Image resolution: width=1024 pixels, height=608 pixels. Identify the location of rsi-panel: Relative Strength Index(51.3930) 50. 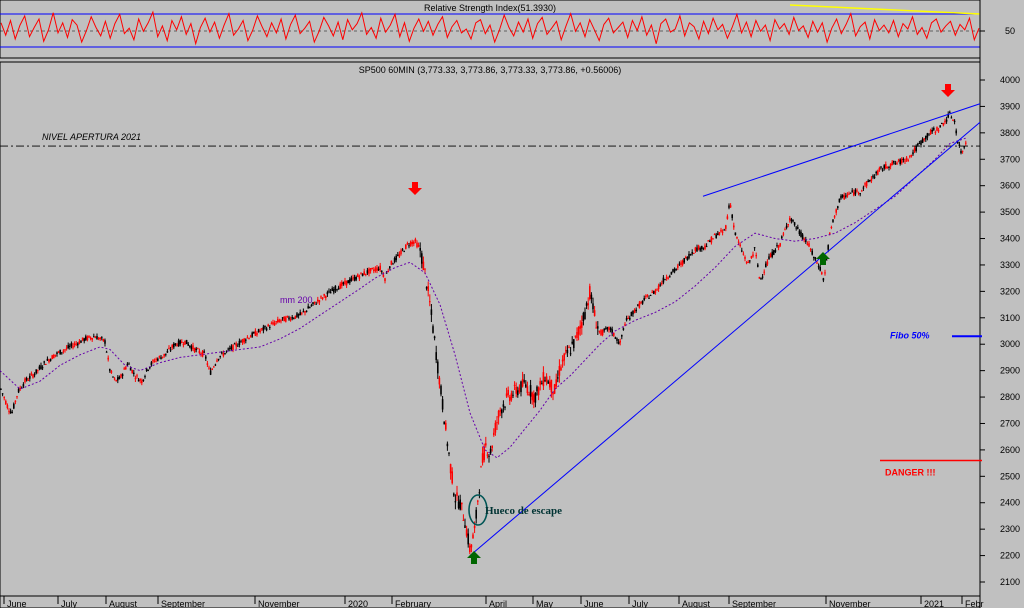
(507, 29).